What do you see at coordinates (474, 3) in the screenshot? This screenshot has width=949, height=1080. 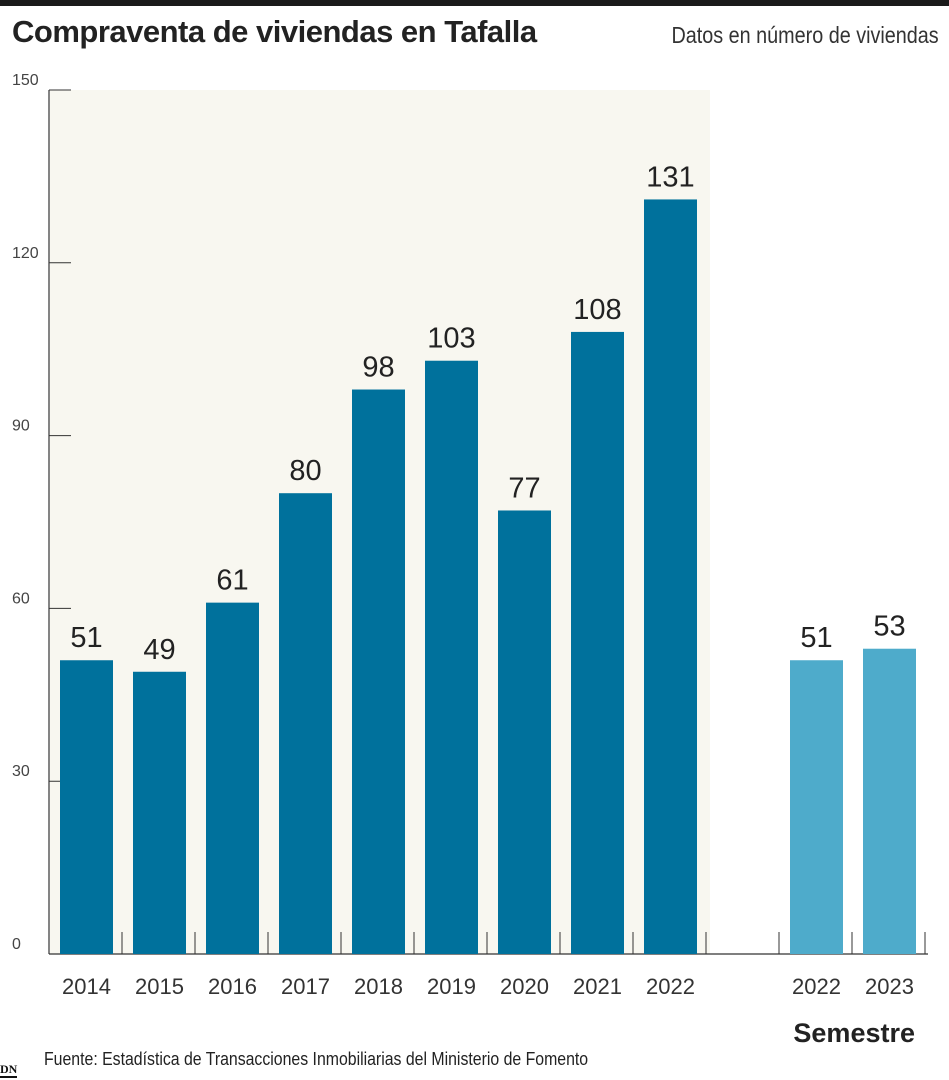 I see `top-rule` at bounding box center [474, 3].